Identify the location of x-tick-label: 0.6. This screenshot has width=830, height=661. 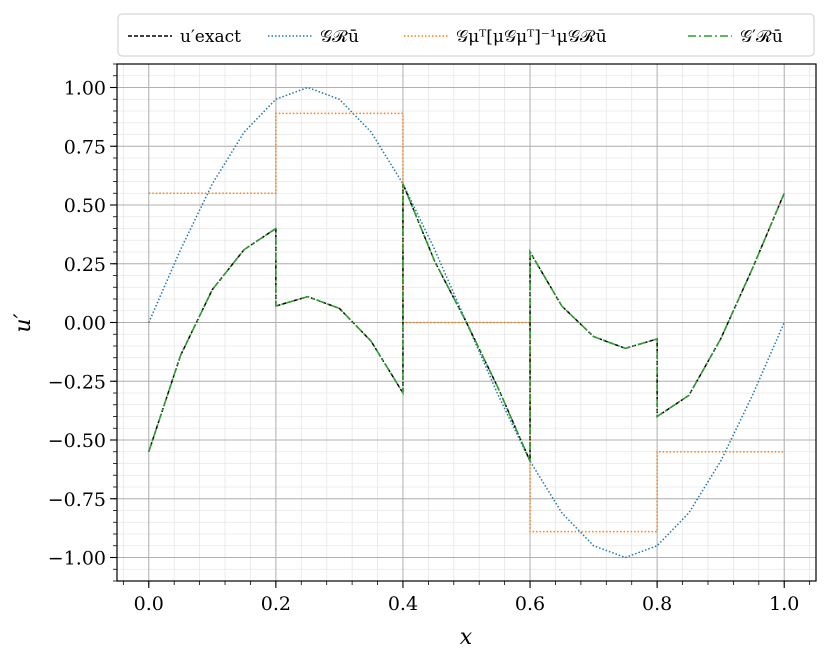
(530, 604).